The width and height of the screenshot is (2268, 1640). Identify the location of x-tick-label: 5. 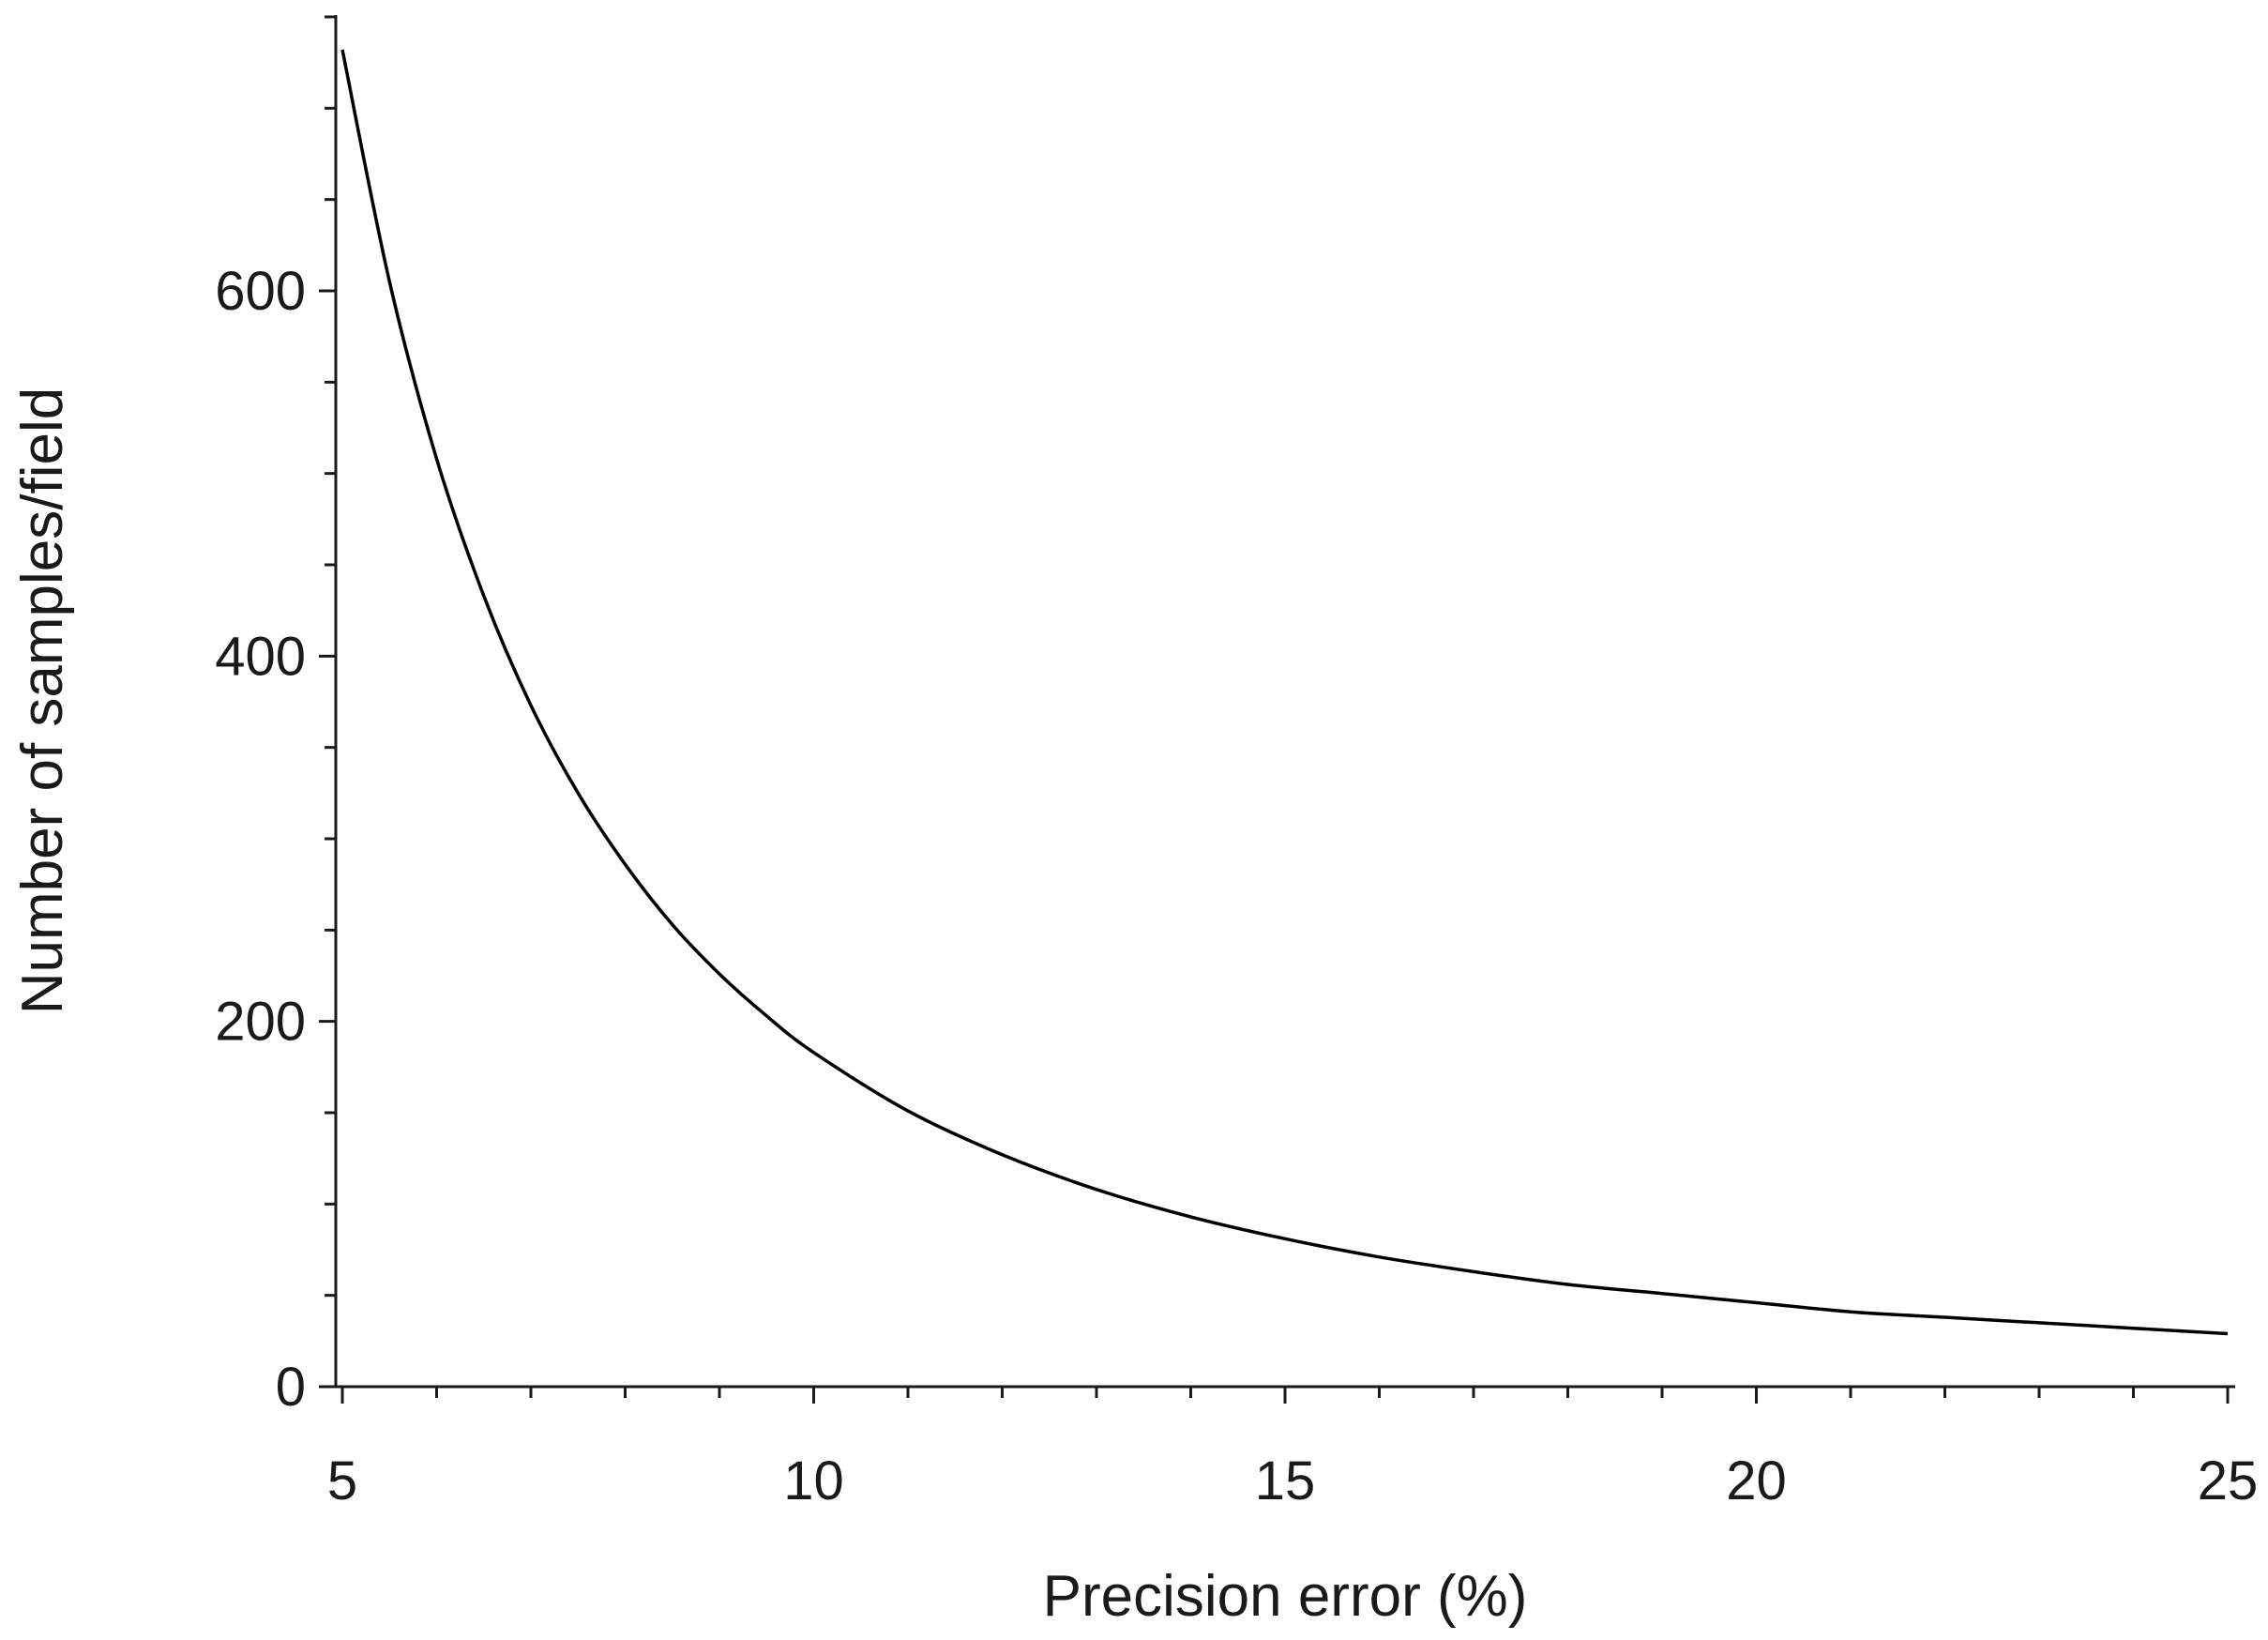
(342, 1480).